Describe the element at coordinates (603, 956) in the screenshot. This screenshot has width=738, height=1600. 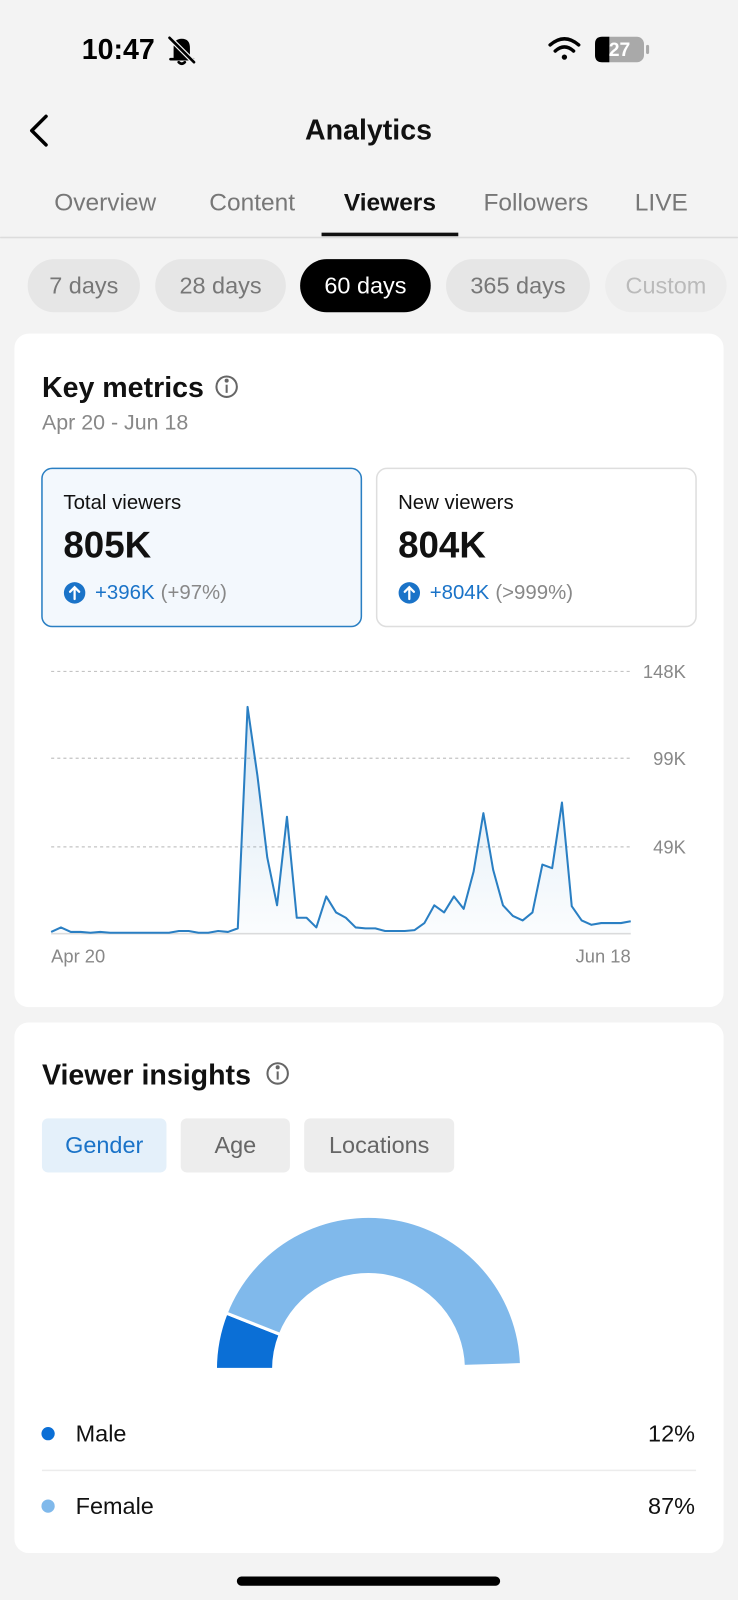
I see `x-tick-label: Jun 18` at that location.